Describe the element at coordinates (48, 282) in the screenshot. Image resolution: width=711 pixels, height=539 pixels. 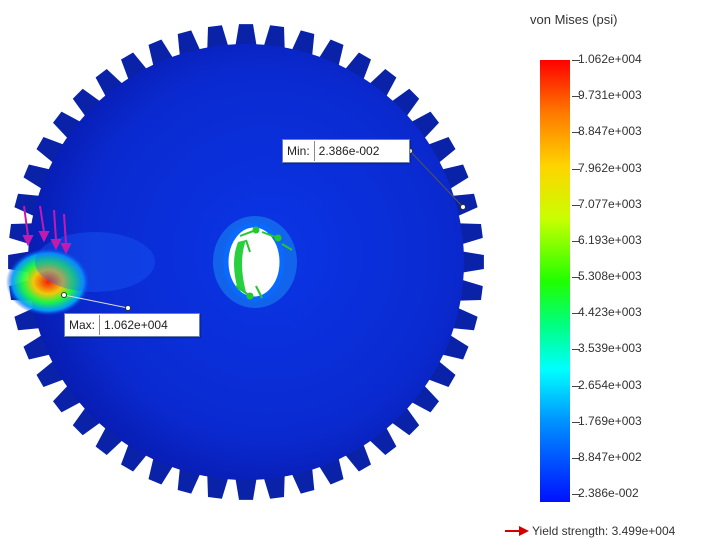
I see `stress-hotspot` at that location.